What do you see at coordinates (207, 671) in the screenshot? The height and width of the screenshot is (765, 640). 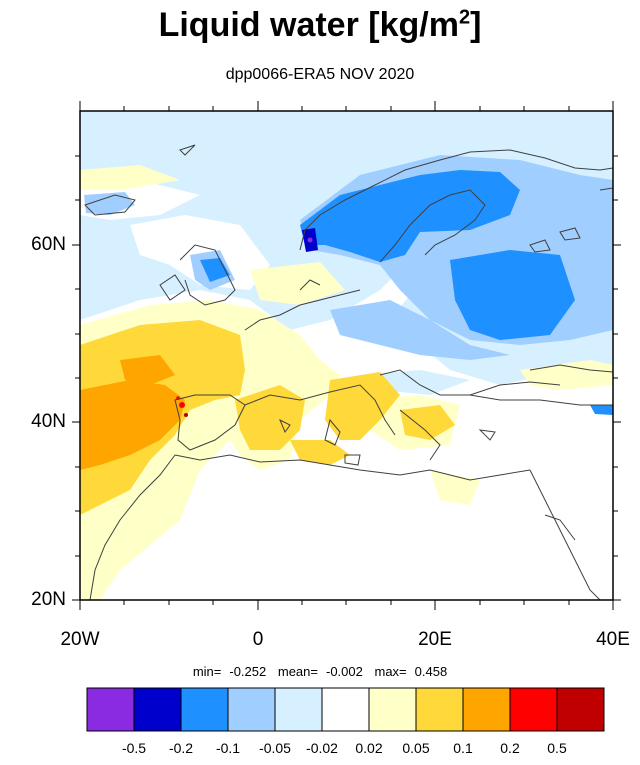 I see `min-label: min=` at bounding box center [207, 671].